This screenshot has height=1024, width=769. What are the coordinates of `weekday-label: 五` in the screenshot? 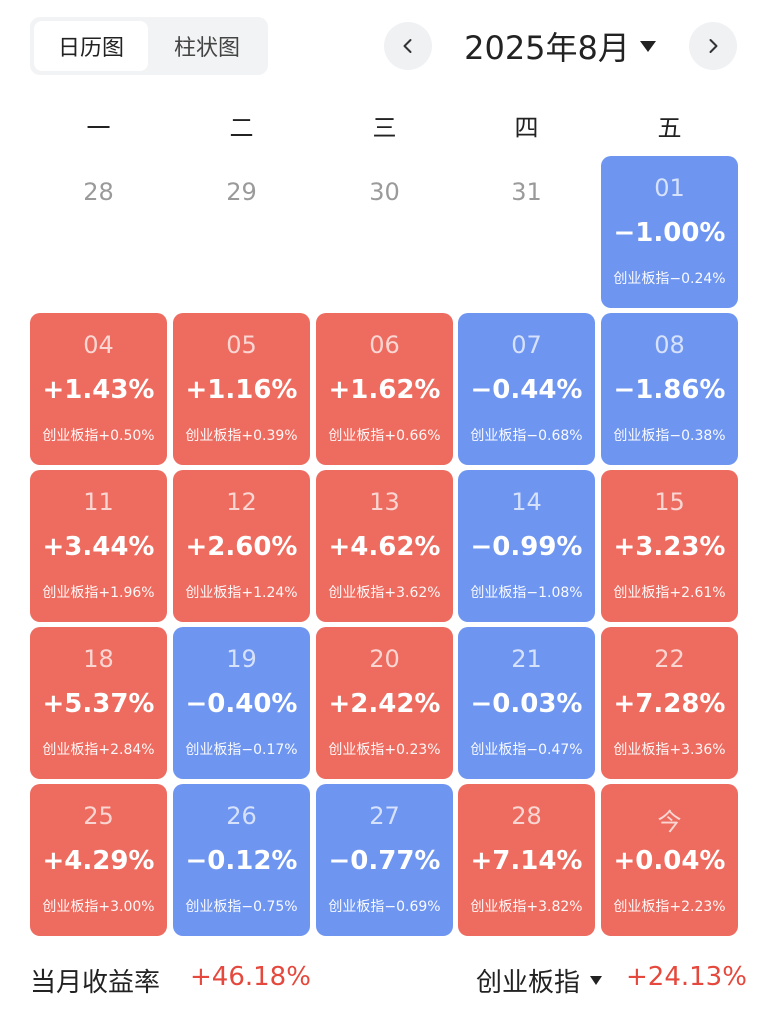 It's located at (669, 127).